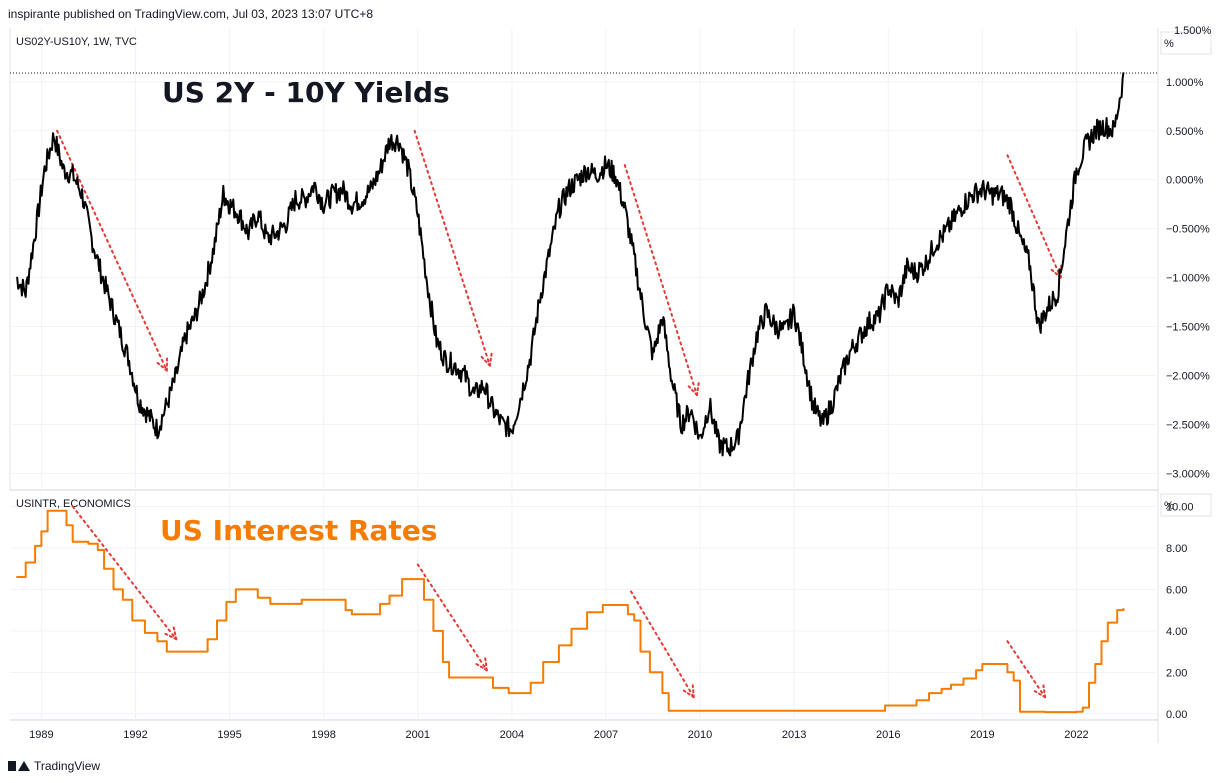  Describe the element at coordinates (1176, 549) in the screenshot. I see `y-tick-label: 8.00` at that location.